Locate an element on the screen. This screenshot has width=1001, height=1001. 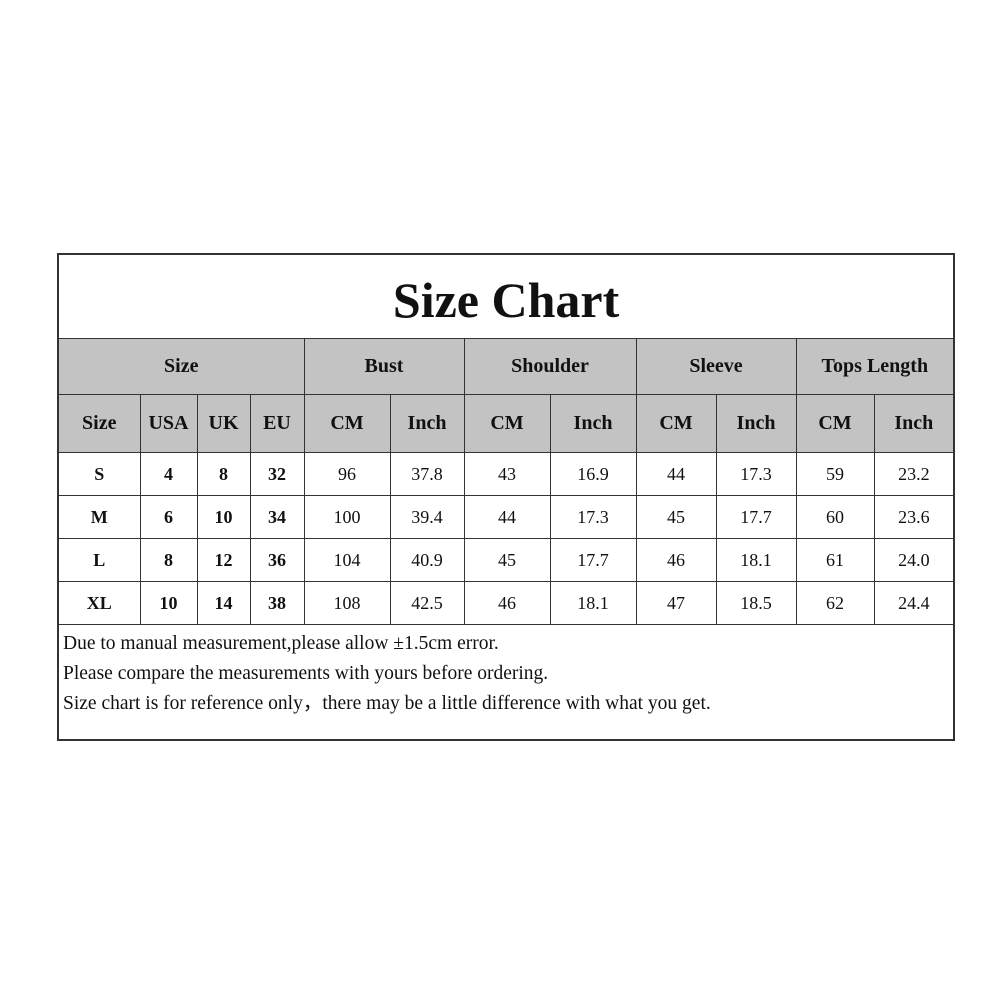
group-header: Shoulder is located at coordinates (550, 366).